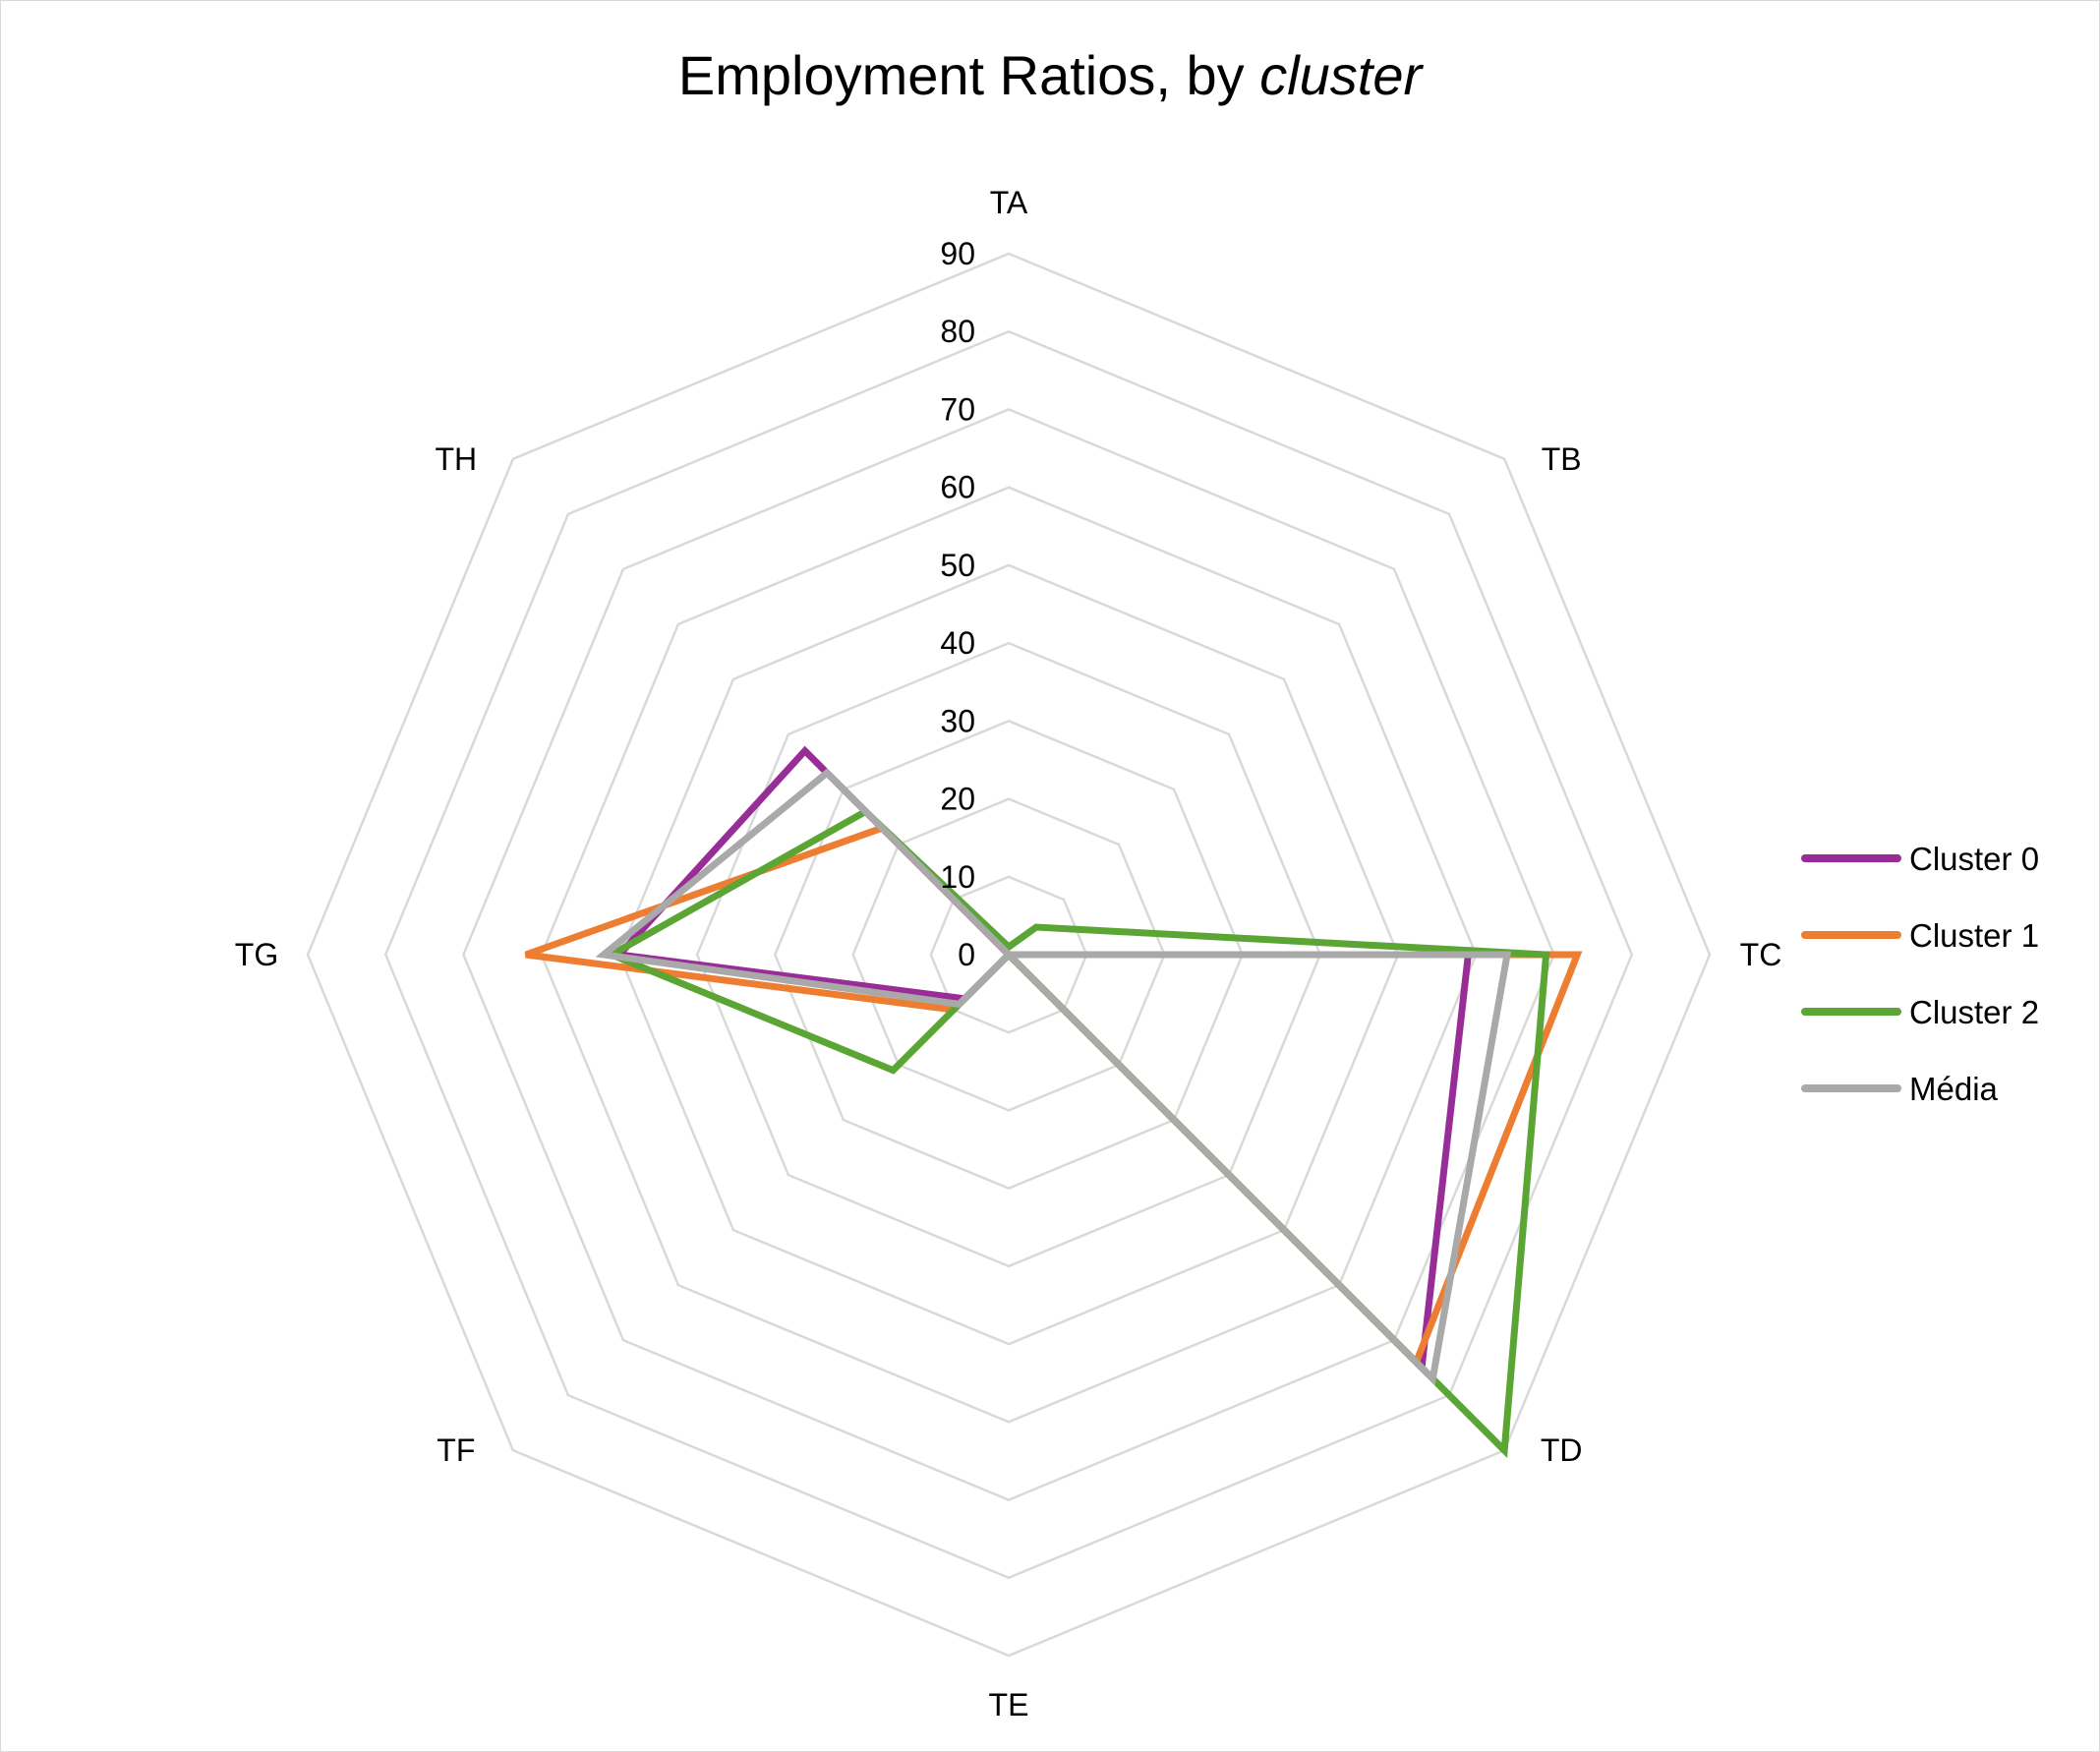 The height and width of the screenshot is (1752, 2100). Describe the element at coordinates (1341, 75) in the screenshot. I see `chart-title-emphasis: cluster` at that location.